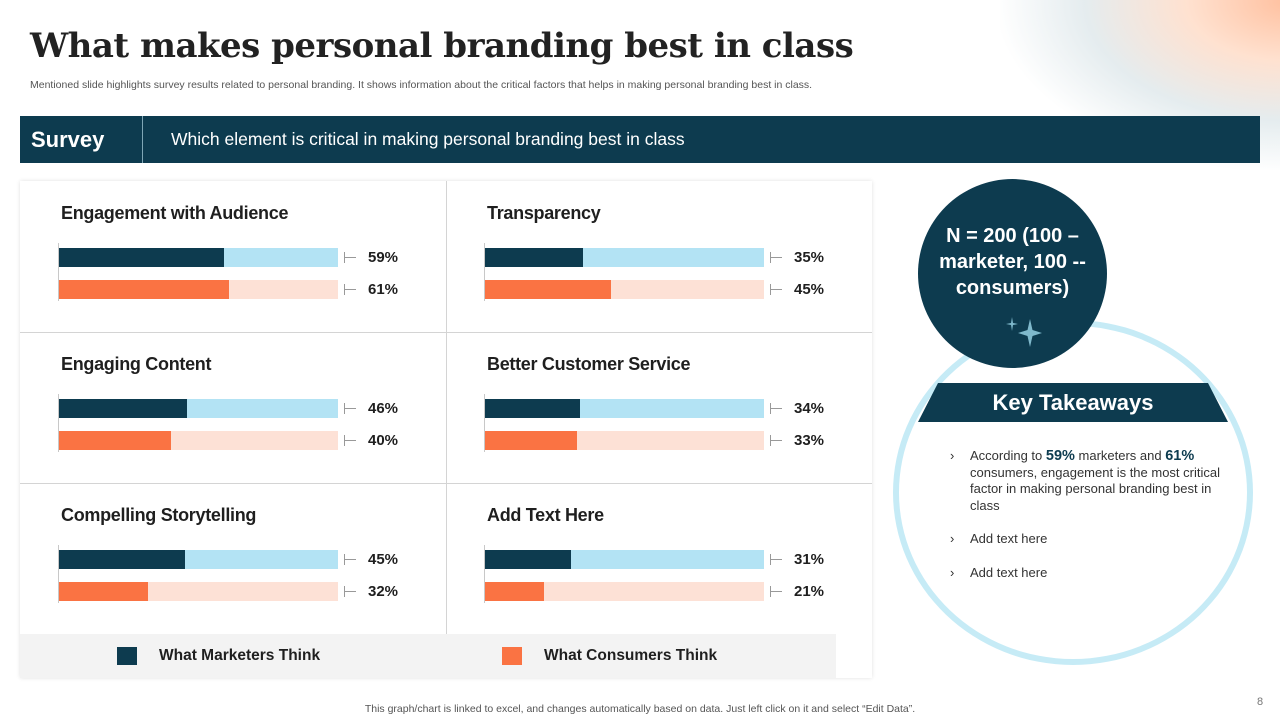  I want to click on metric-panel: Transparency 35% 45%, so click(659, 256).